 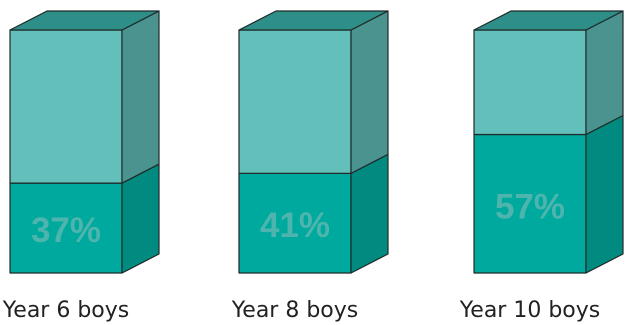 I want to click on bar-3-top, so click(x=548, y=20).